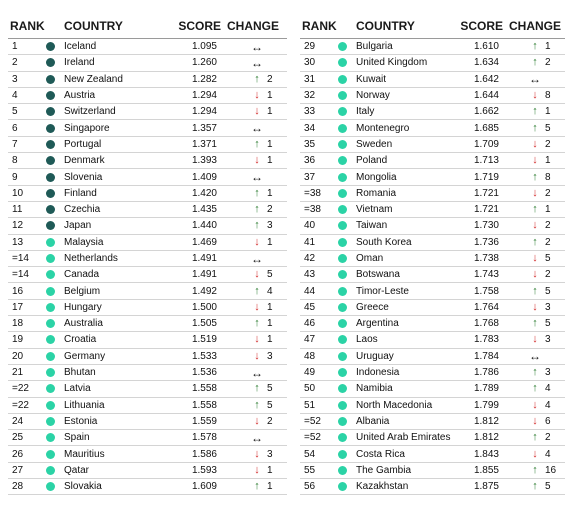 Image resolution: width=572 pixels, height=508 pixels. I want to click on country-header: COUNTRY, so click(93, 25).